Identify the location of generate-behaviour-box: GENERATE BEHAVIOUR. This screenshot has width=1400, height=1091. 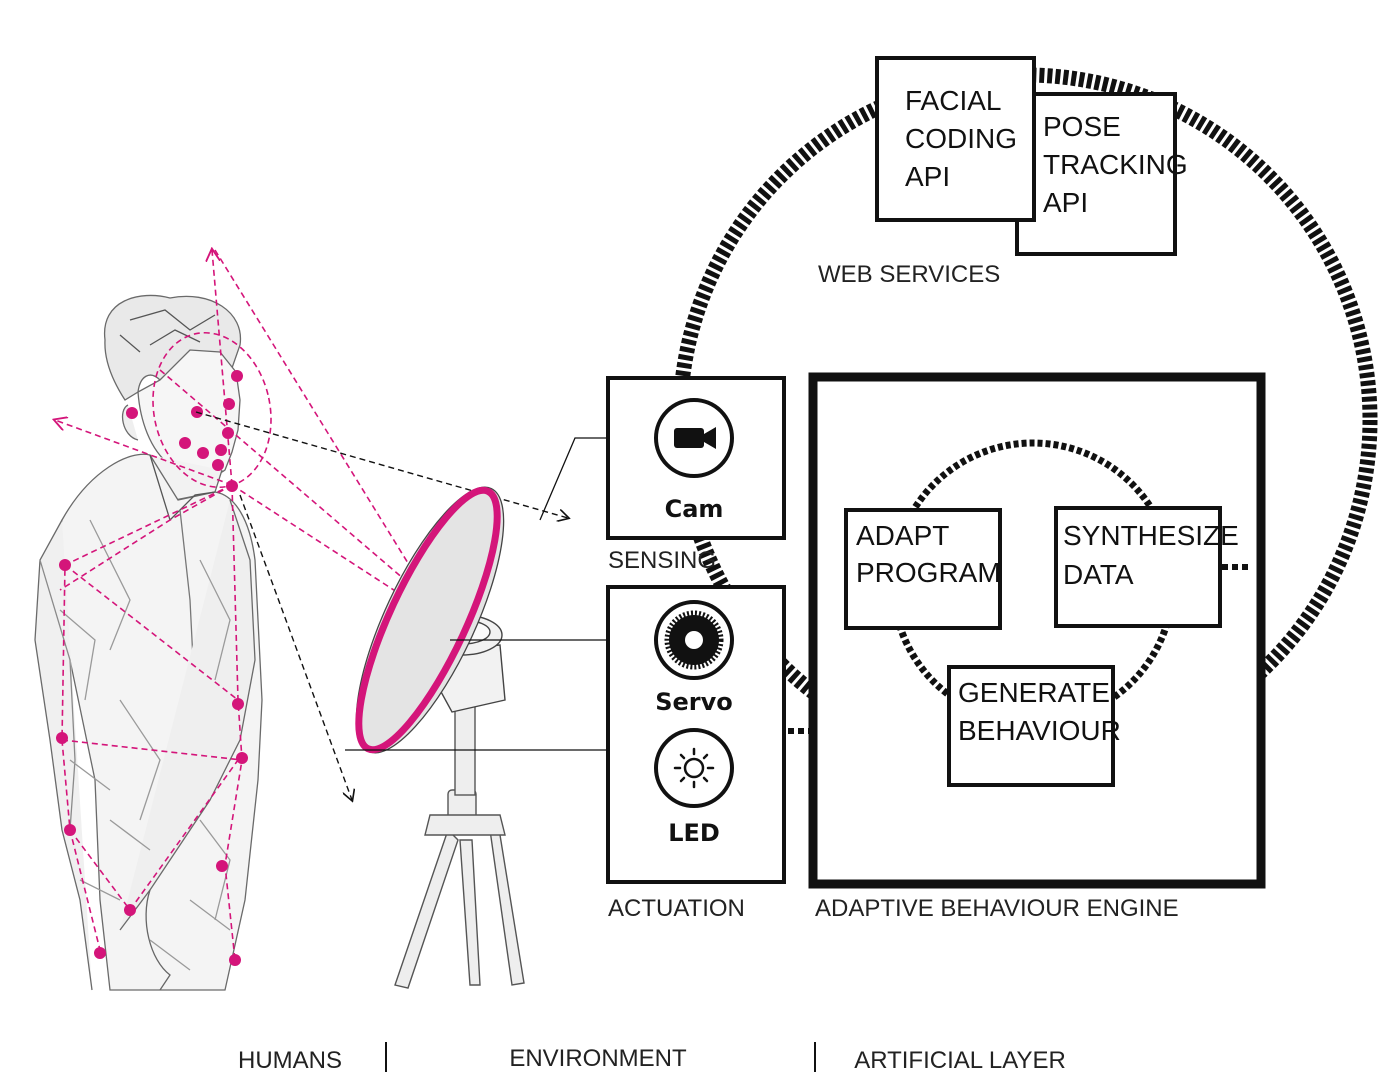
(1034, 726).